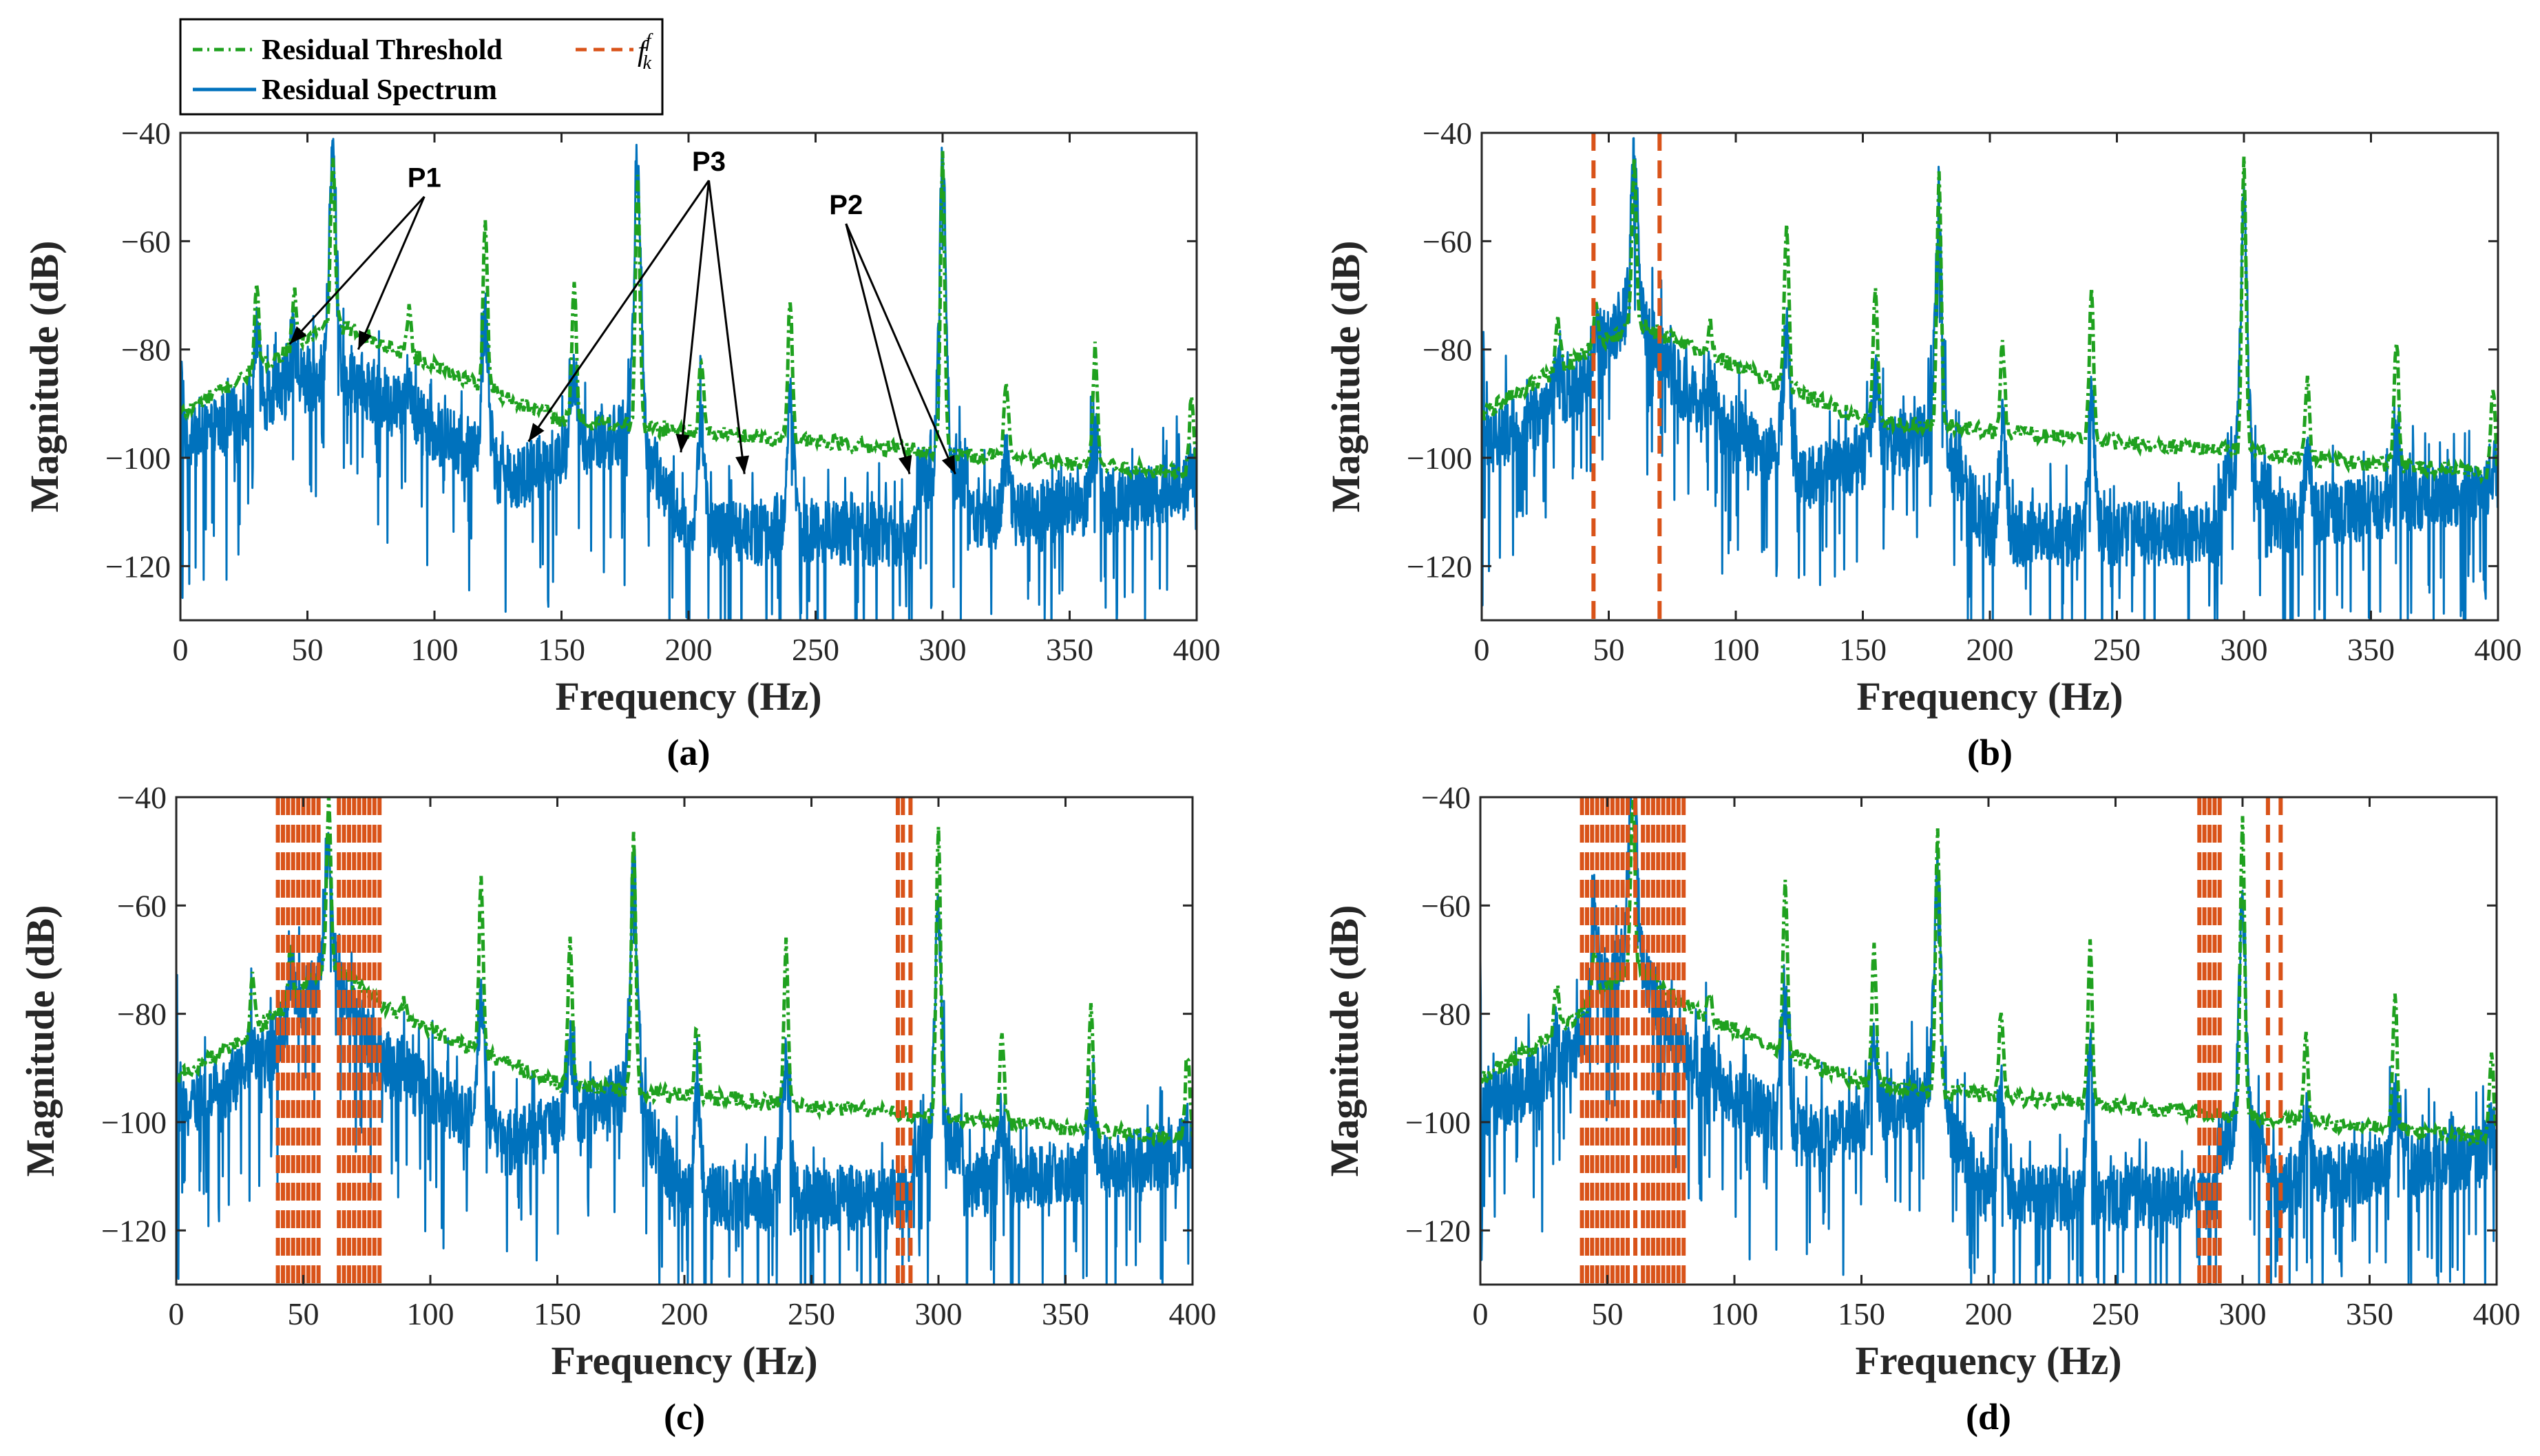 The width and height of the screenshot is (2540, 1456). What do you see at coordinates (1990, 752) in the screenshot?
I see `panel-caption: (b)` at bounding box center [1990, 752].